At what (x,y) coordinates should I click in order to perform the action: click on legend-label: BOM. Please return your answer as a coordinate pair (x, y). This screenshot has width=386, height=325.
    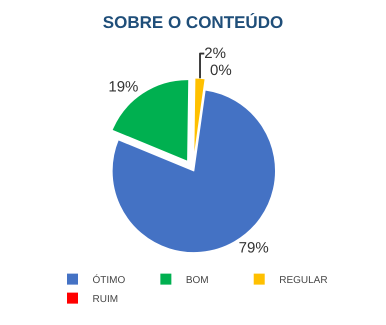
    Looking at the image, I should click on (197, 280).